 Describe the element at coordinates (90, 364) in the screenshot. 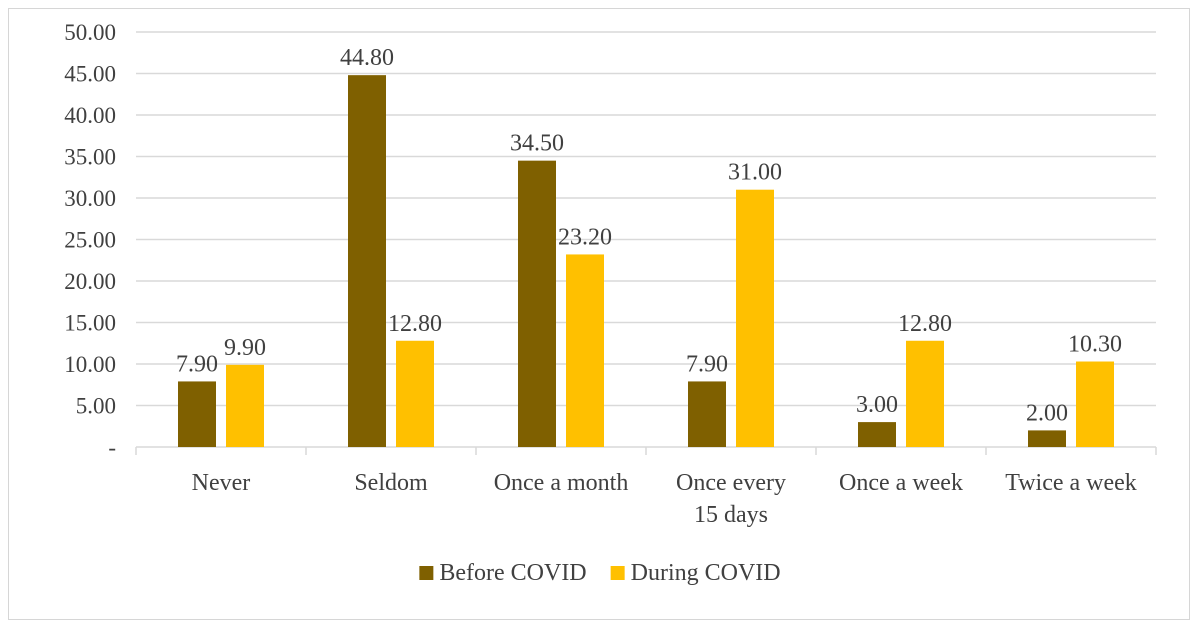

I see `y-tick-label: 10.00` at that location.